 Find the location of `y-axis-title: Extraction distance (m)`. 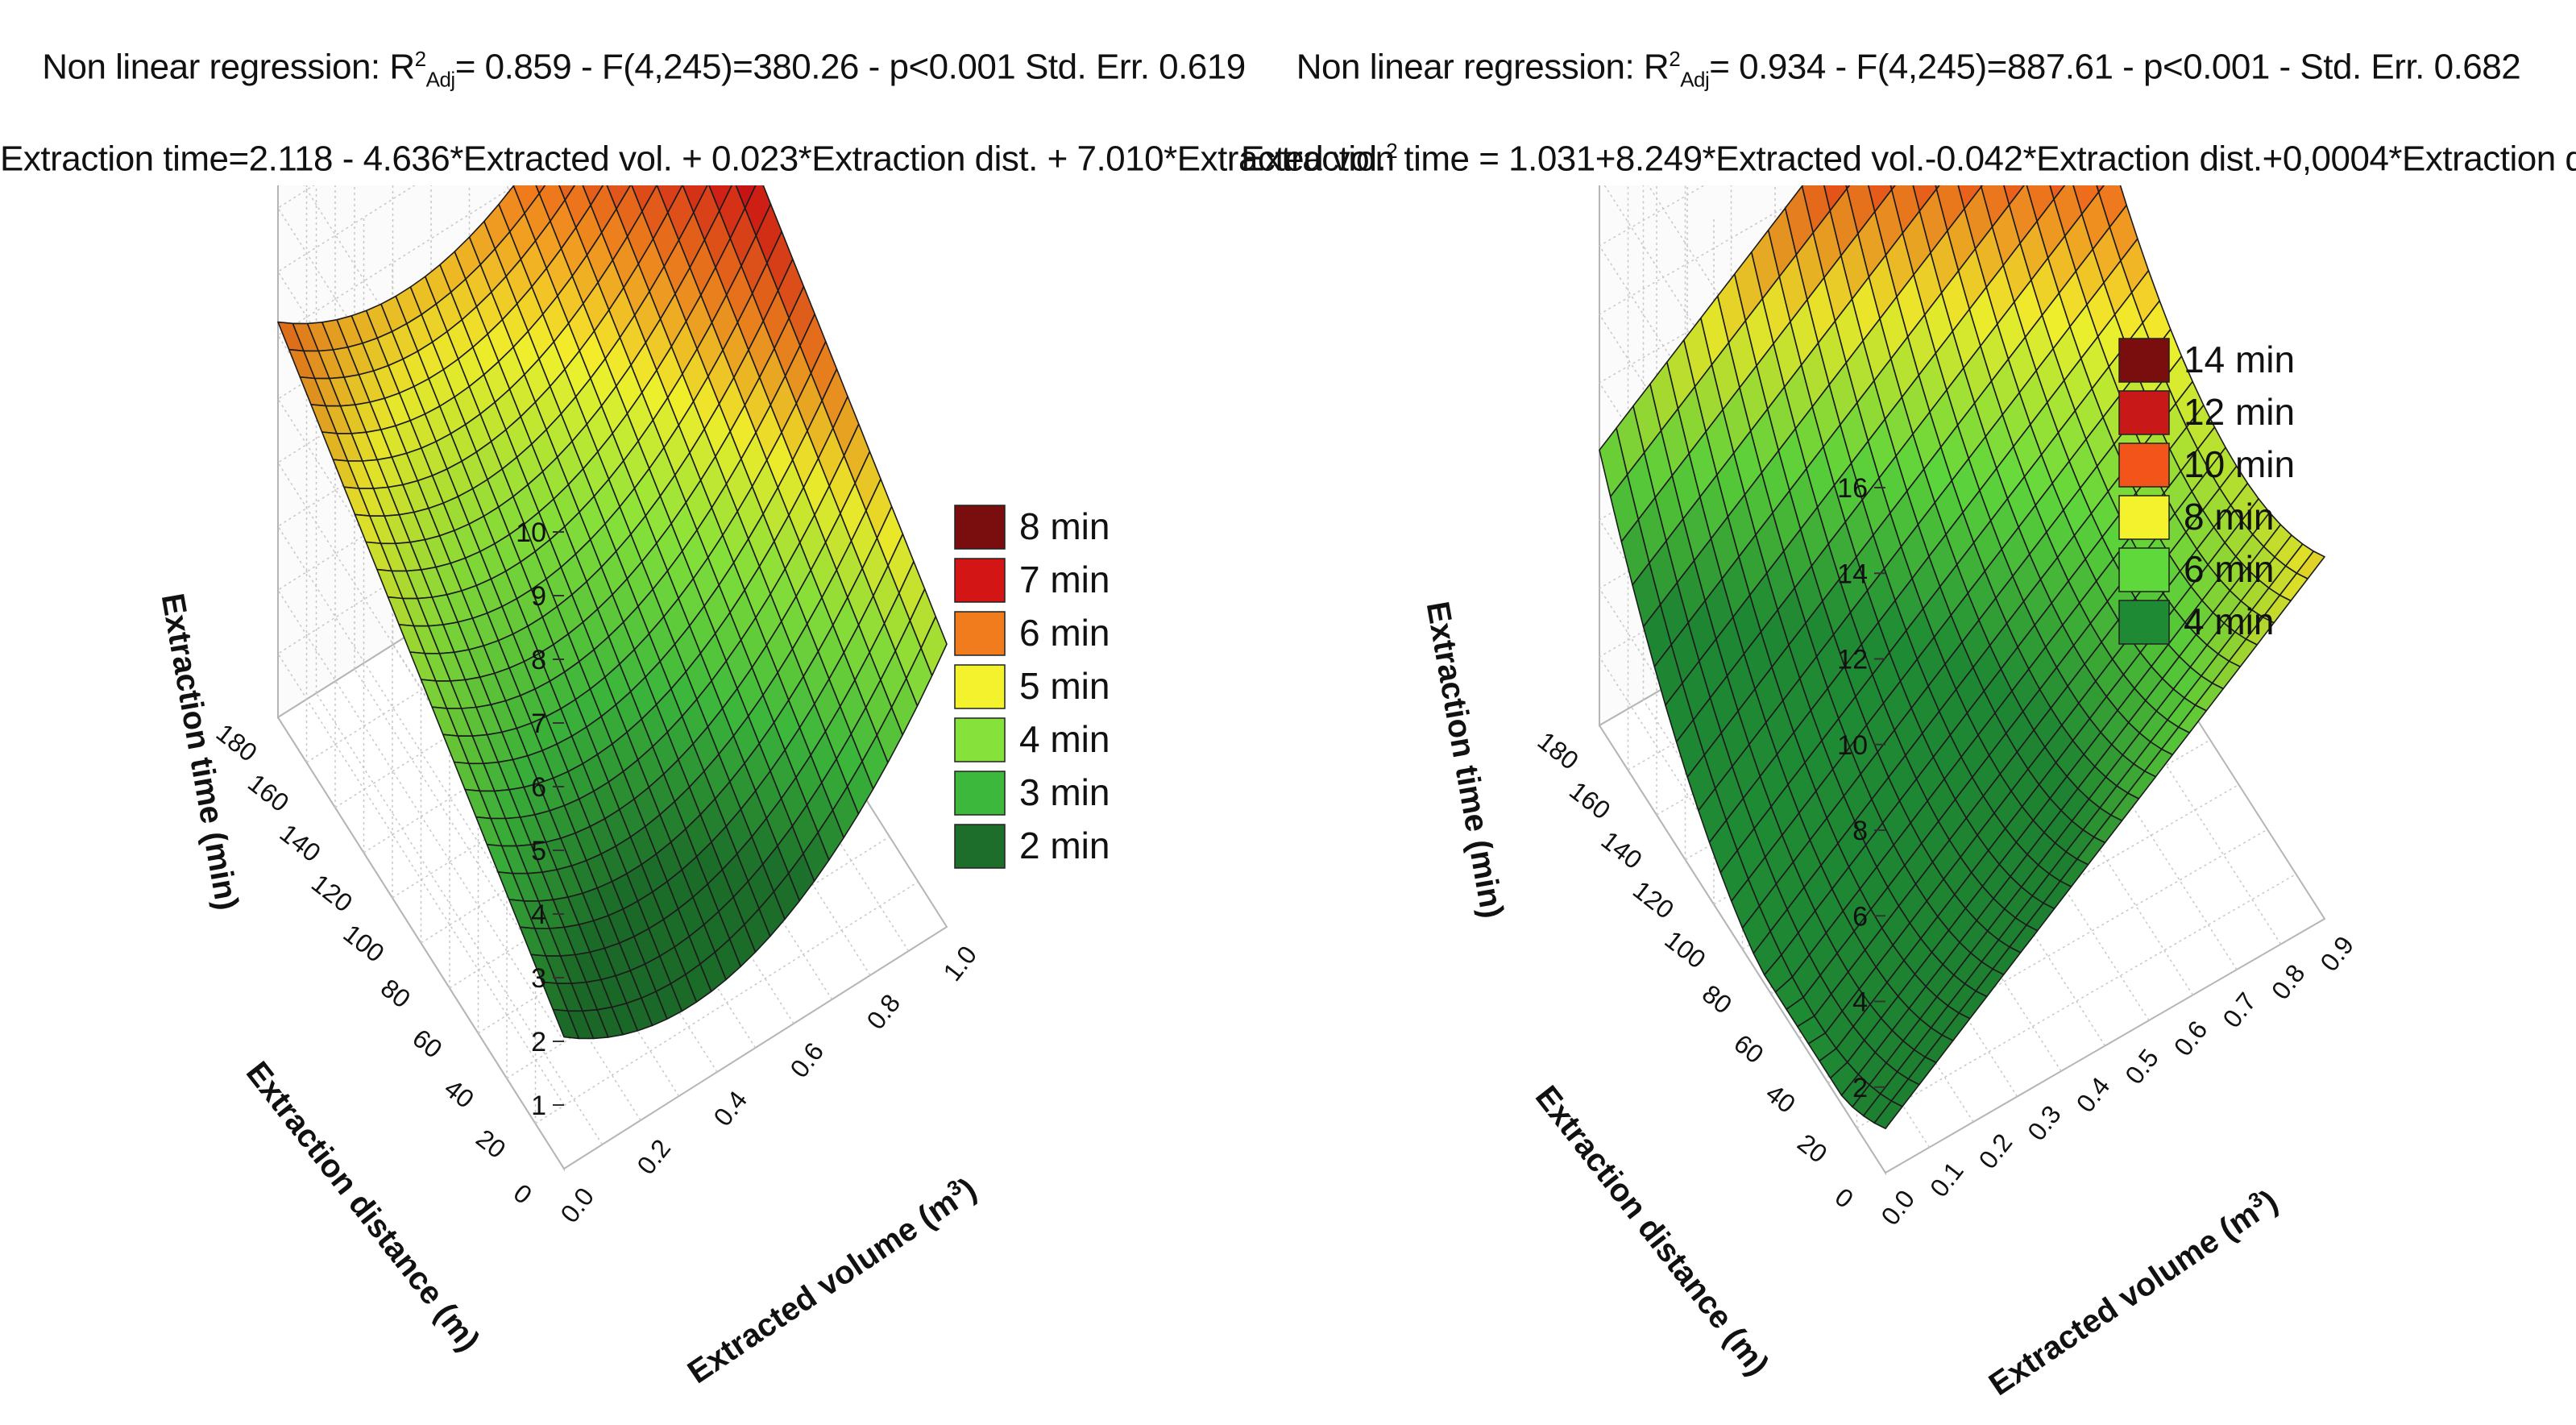

y-axis-title: Extraction distance (m) is located at coordinates (1652, 1230).